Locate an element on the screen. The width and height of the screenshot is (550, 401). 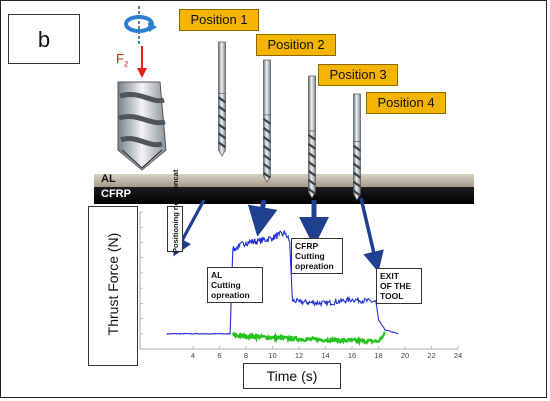
x-tick-label: 8 is located at coordinates (246, 355).